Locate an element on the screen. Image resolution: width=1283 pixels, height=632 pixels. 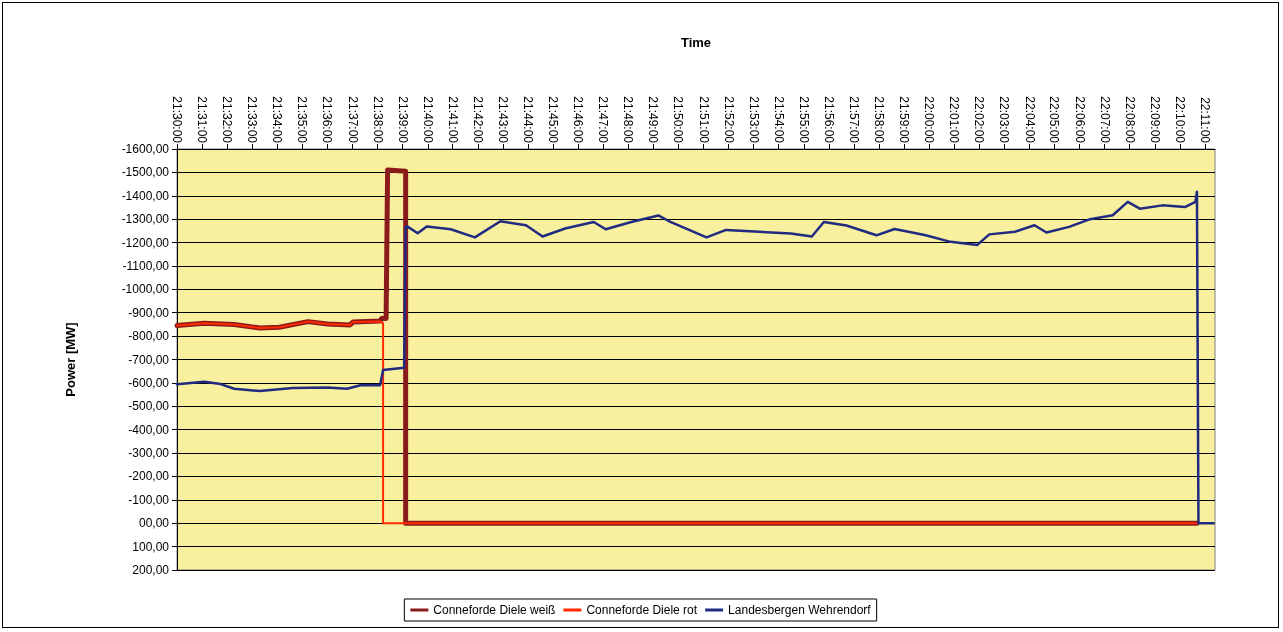
y-axis-title: Power [MW] is located at coordinates (70, 359).